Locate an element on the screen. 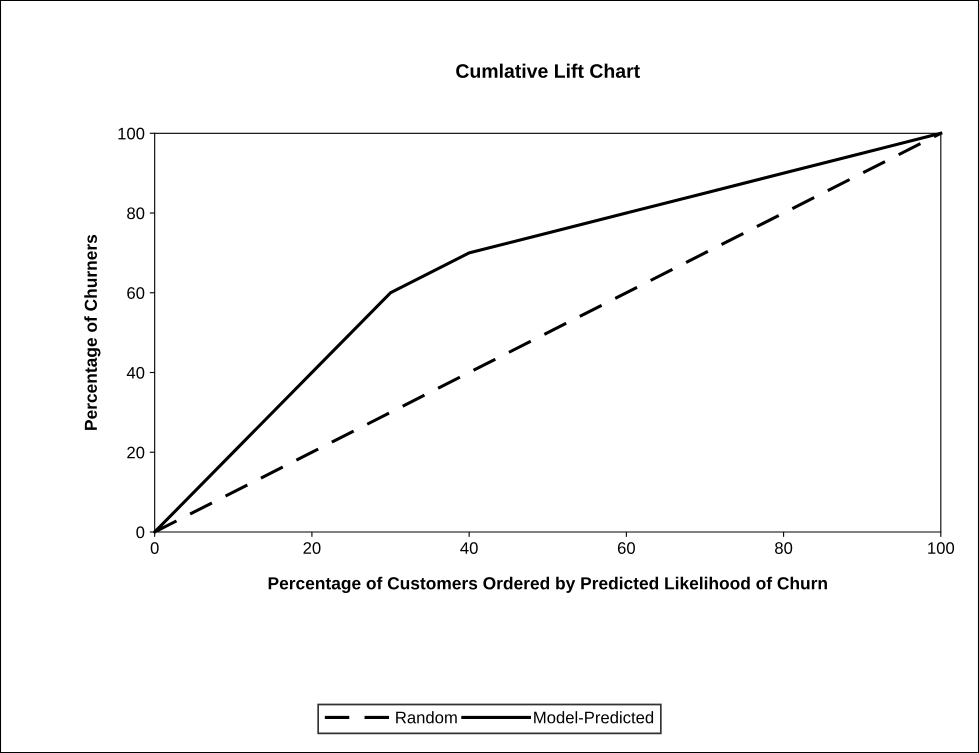 The height and width of the screenshot is (753, 979). legend-label: Random is located at coordinates (426, 717).